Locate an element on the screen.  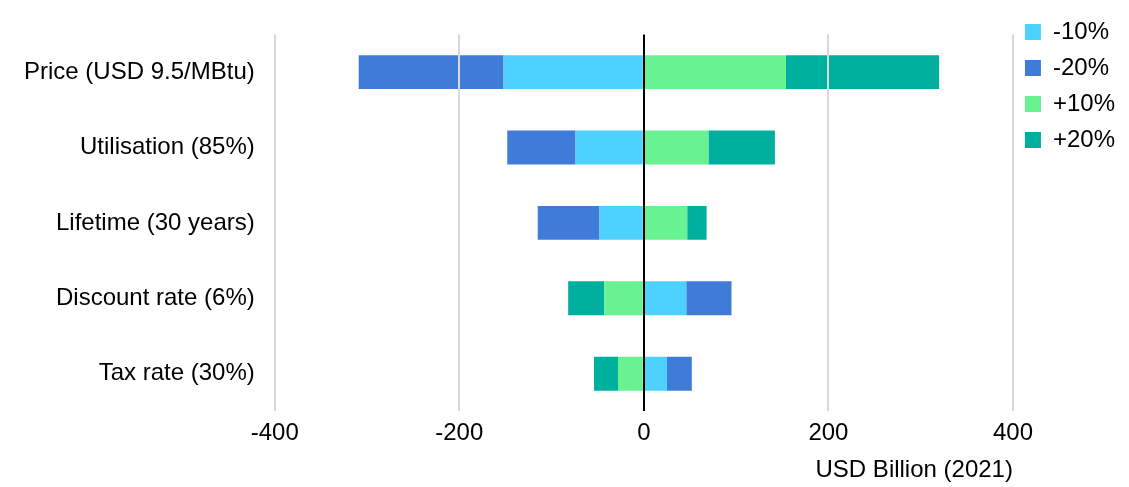
legend-label: -10% is located at coordinates (1080, 30).